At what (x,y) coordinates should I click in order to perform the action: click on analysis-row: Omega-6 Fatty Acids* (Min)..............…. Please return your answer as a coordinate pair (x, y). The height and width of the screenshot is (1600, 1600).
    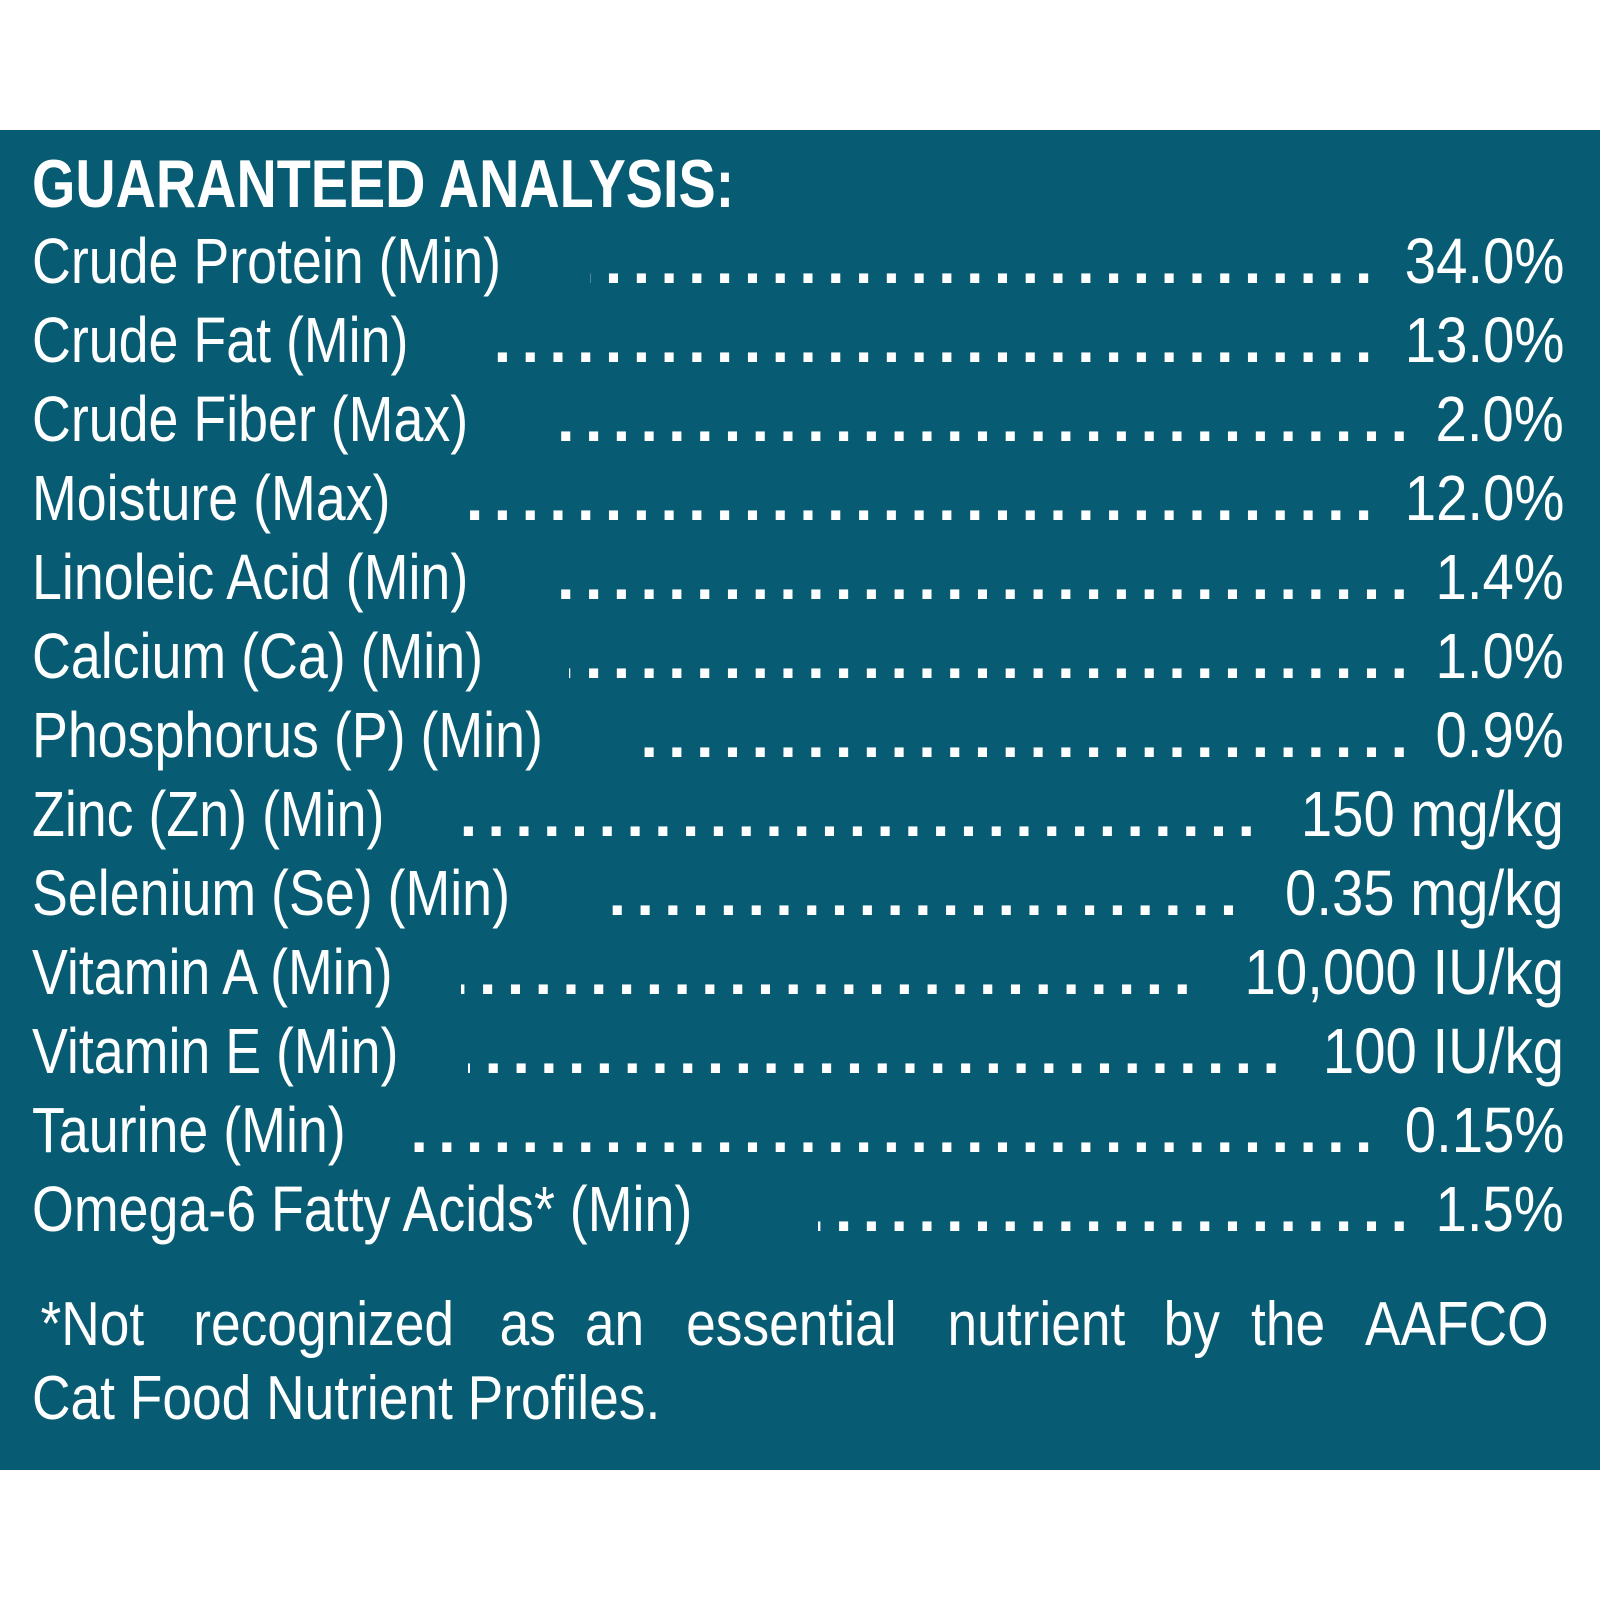
    Looking at the image, I should click on (798, 1209).